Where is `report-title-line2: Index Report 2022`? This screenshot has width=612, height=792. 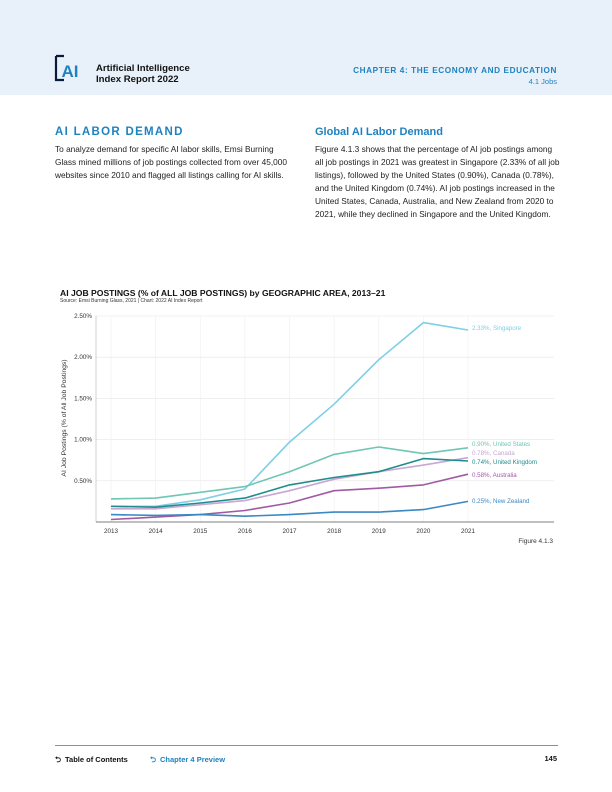 report-title-line2: Index Report 2022 is located at coordinates (137, 79).